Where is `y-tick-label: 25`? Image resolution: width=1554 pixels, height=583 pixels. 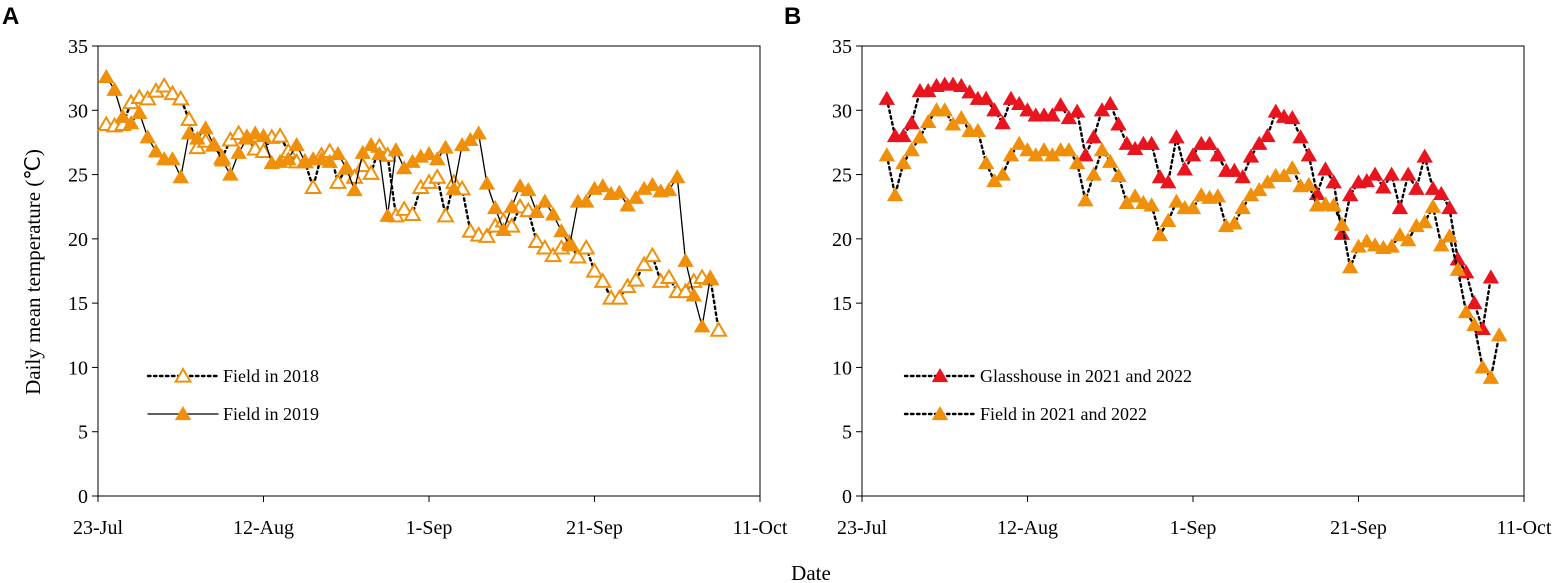 y-tick-label: 25 is located at coordinates (842, 176).